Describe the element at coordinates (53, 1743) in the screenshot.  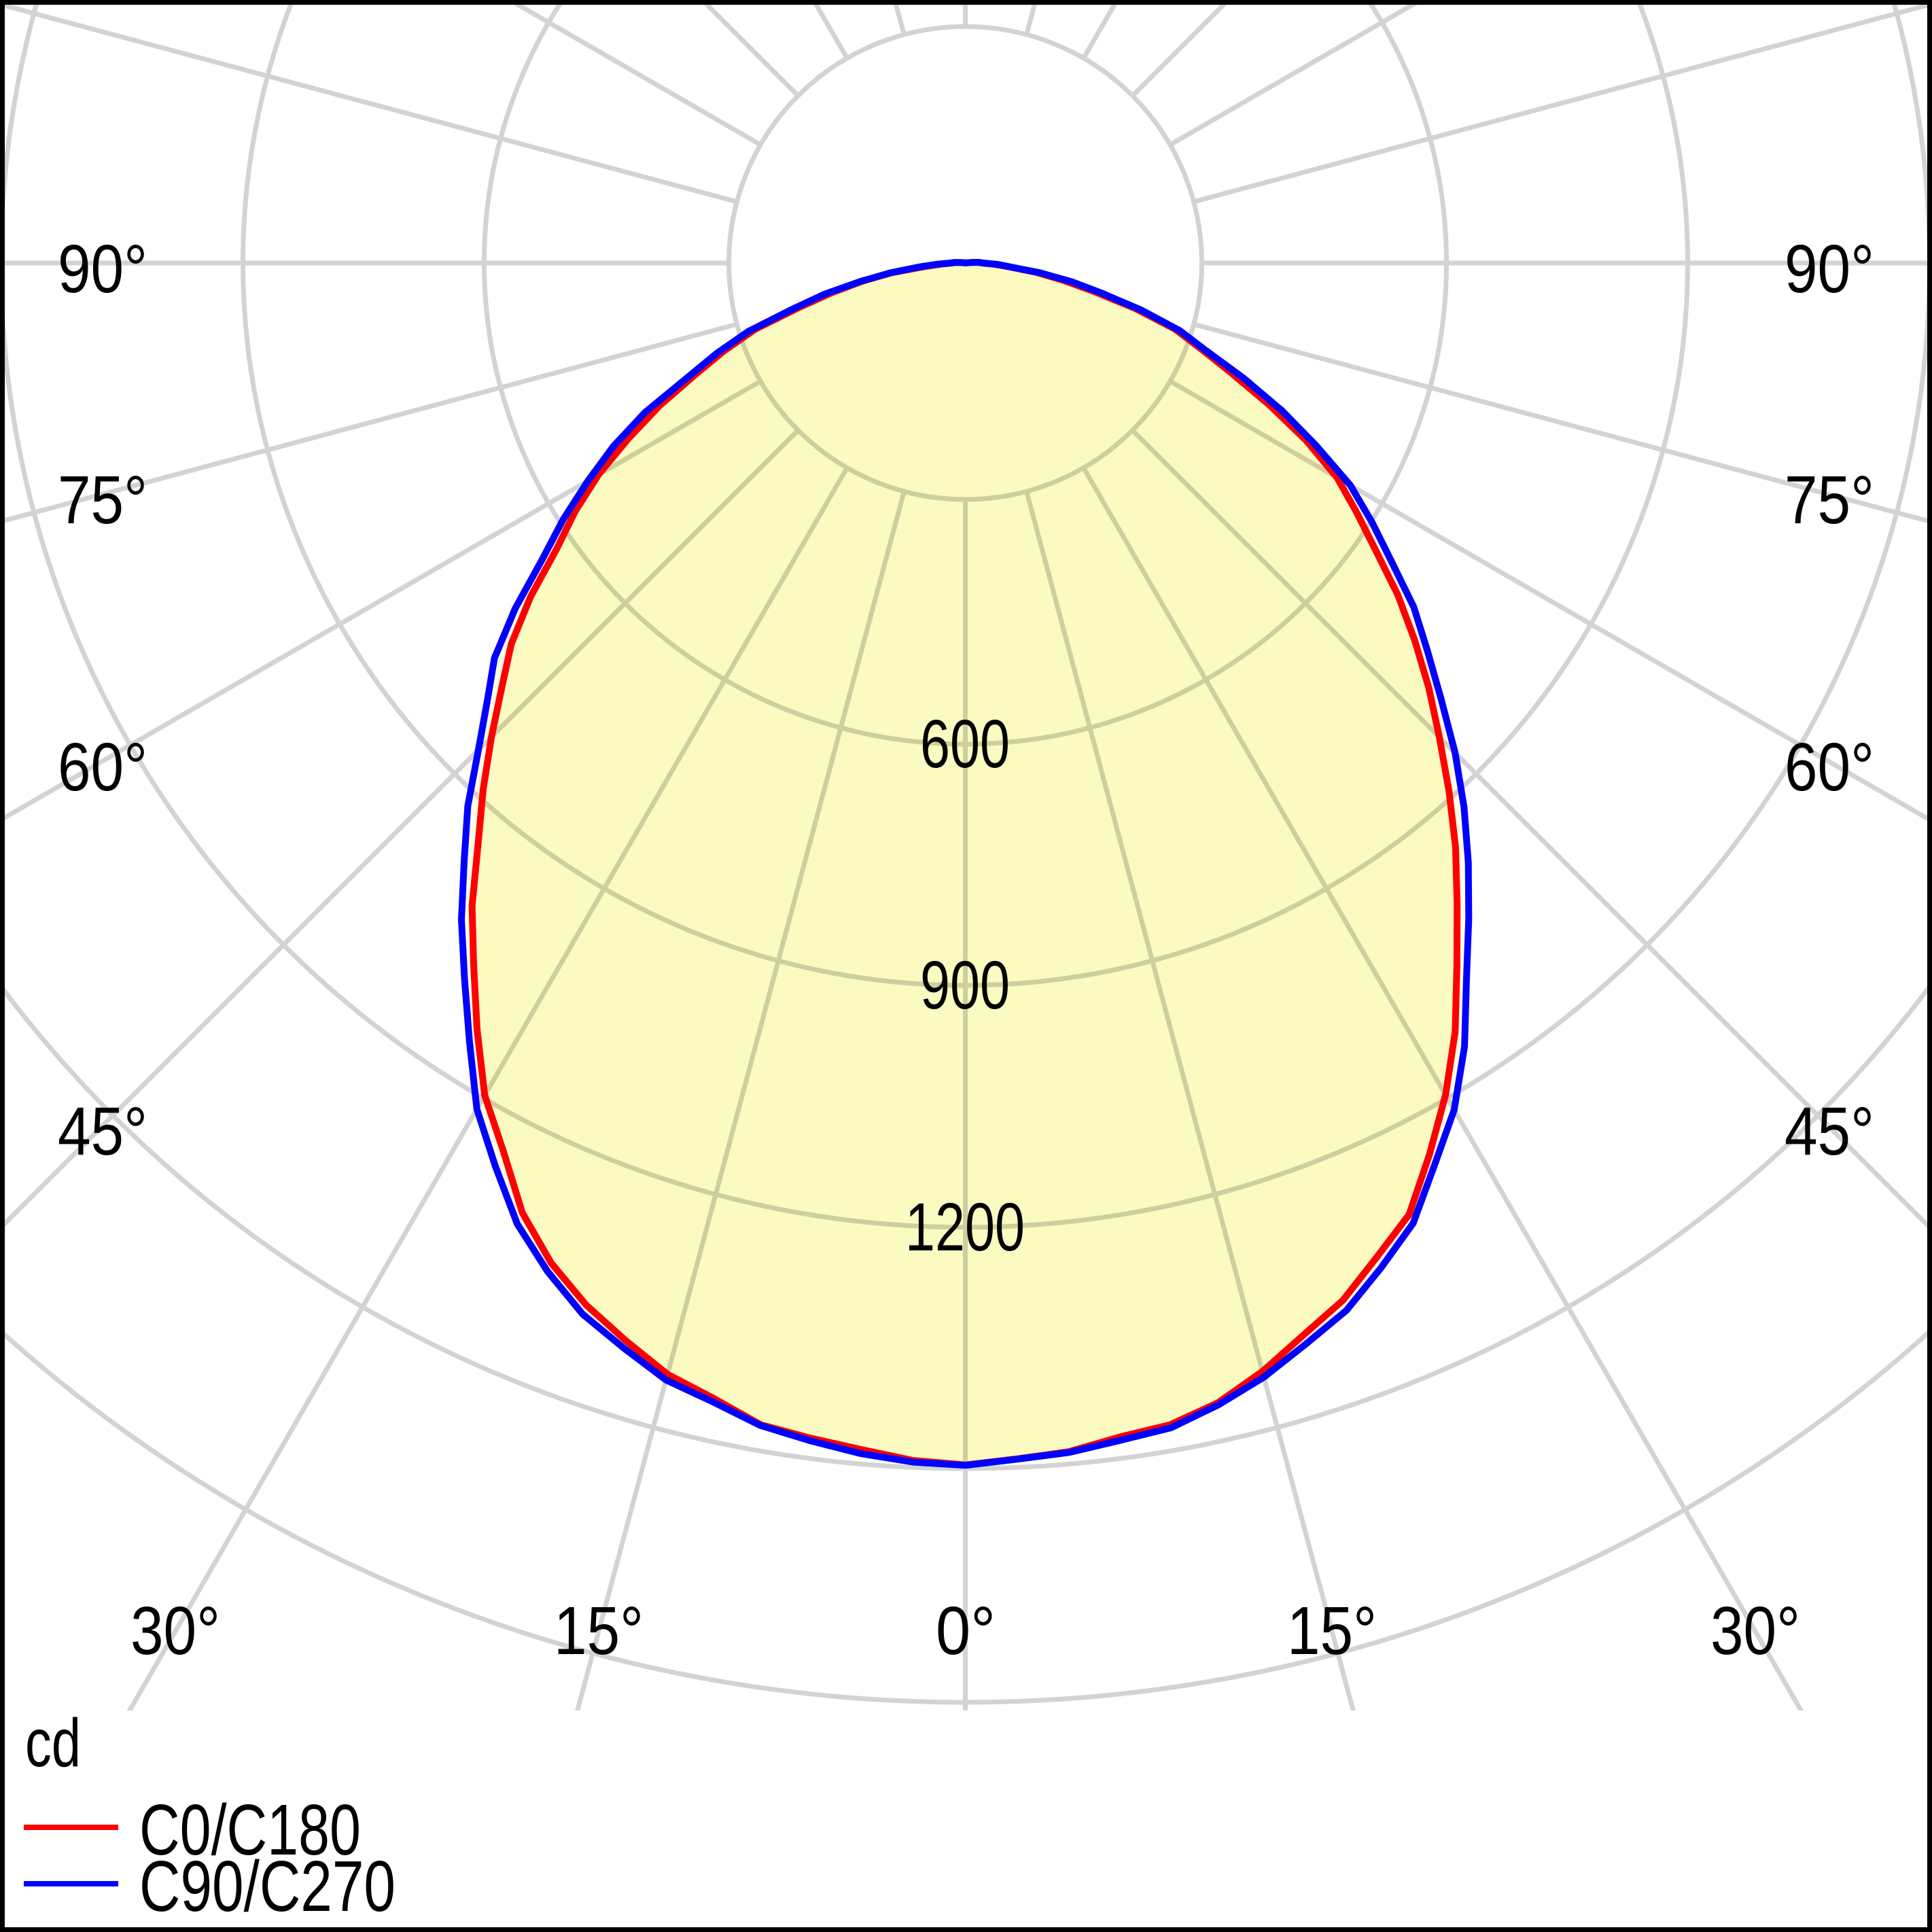
I see `svg-text: cd` at that location.